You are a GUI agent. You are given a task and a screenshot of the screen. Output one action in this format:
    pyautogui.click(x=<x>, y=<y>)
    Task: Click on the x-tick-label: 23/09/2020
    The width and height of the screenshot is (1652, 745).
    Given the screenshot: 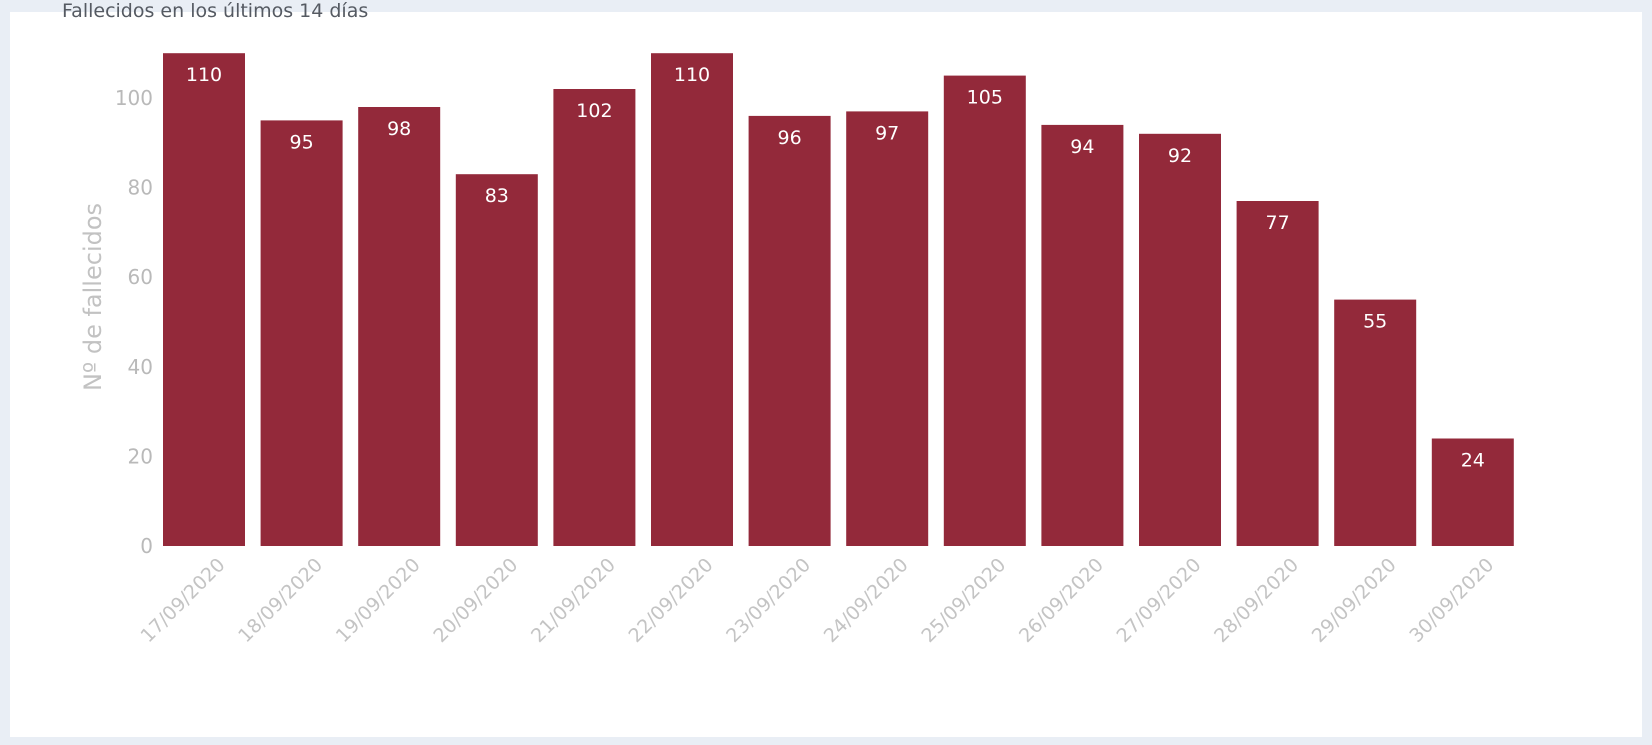 What is the action you would take?
    pyautogui.click(x=768, y=600)
    